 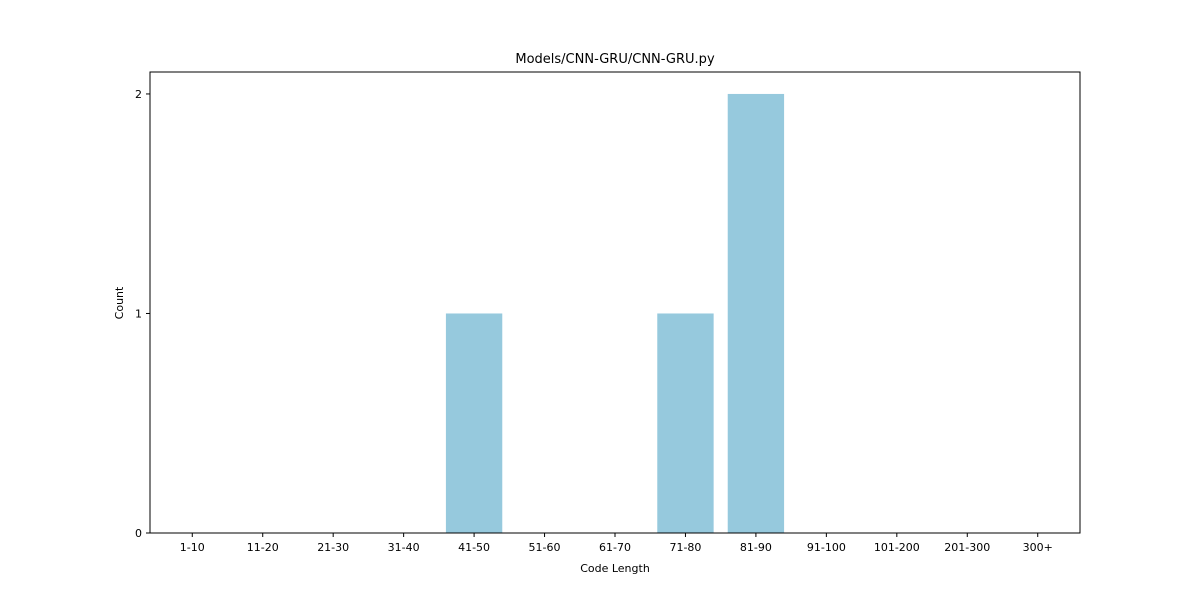 What do you see at coordinates (615, 59) in the screenshot?
I see `chart-title: Models/CNN-GRU/CNN-GRU.py` at bounding box center [615, 59].